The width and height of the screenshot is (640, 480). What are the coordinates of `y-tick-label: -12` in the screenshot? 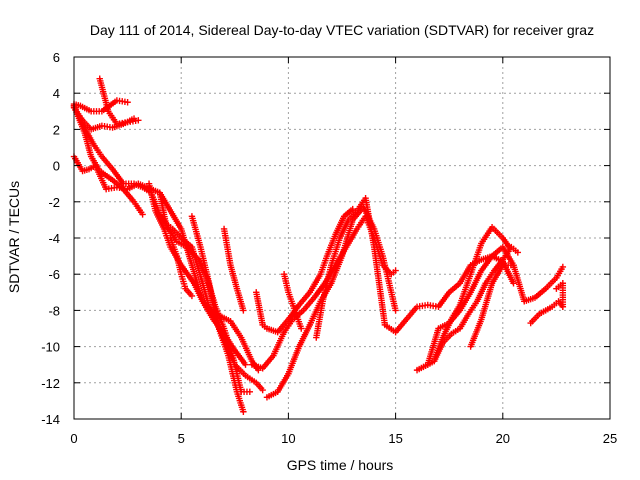 It's located at (50, 383).